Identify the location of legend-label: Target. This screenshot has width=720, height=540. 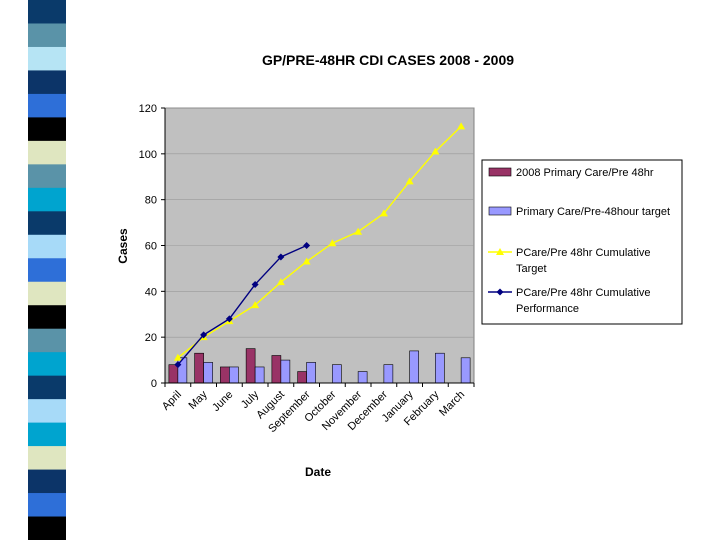
(531, 269).